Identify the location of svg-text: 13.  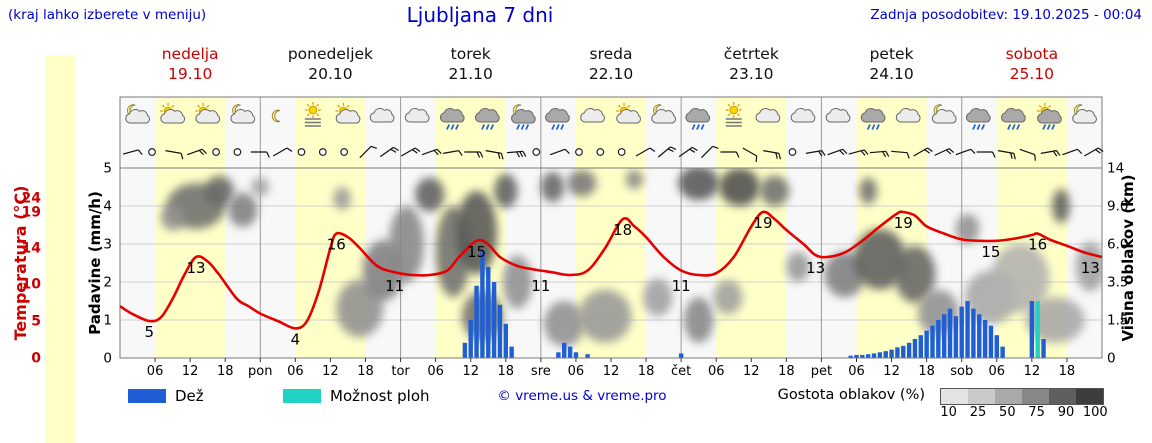
(1090, 268).